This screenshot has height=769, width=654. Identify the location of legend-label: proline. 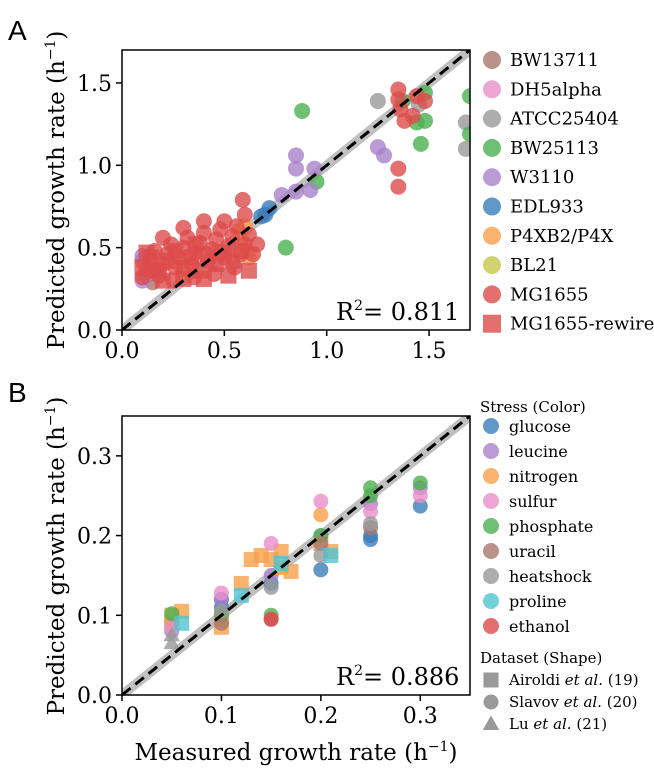
(538, 601).